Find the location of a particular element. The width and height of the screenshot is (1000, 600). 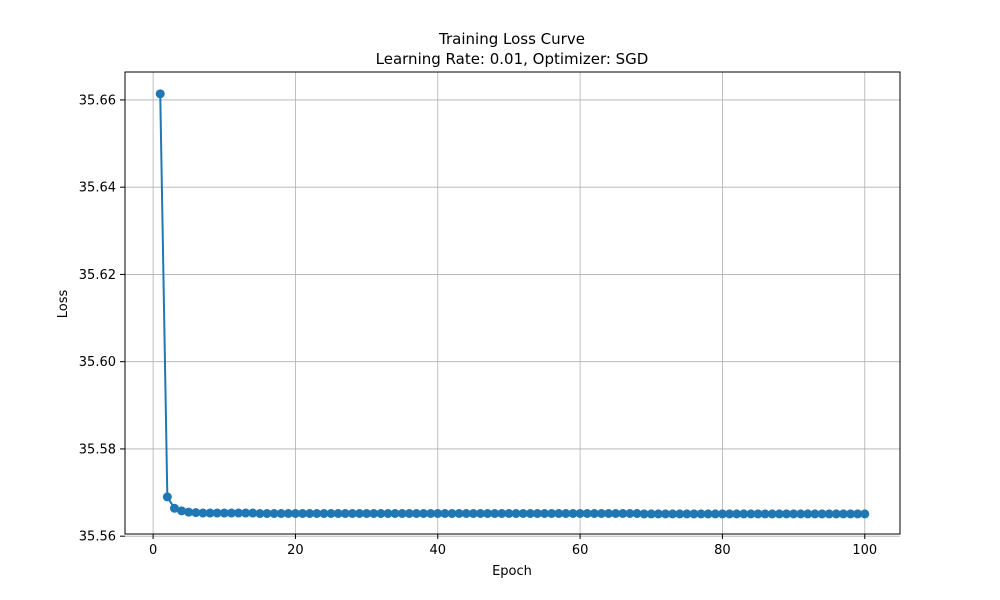

y-tick-label: 35.66 is located at coordinates (97, 100).